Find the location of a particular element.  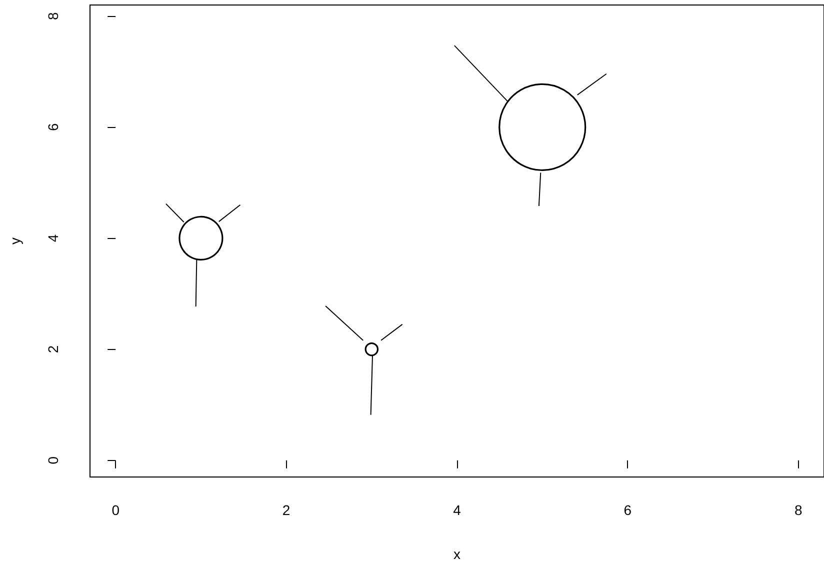

y-tick-label: 8 is located at coordinates (53, 16).